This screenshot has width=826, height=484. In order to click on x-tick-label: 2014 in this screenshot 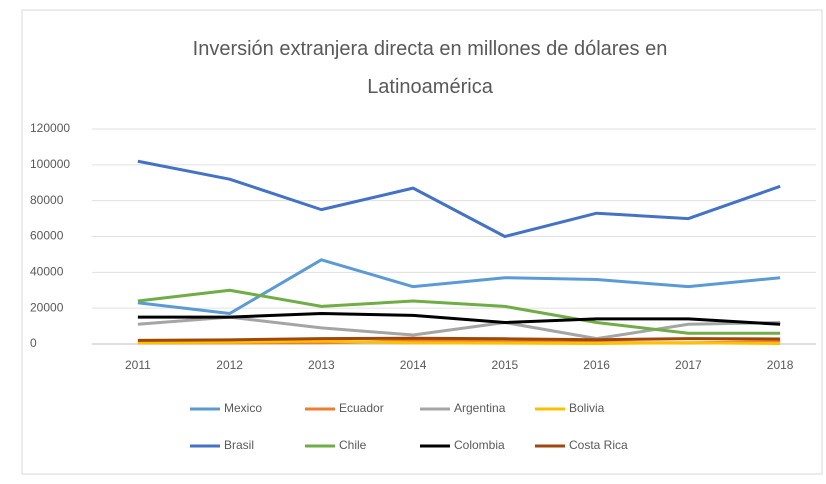, I will do `click(413, 365)`.